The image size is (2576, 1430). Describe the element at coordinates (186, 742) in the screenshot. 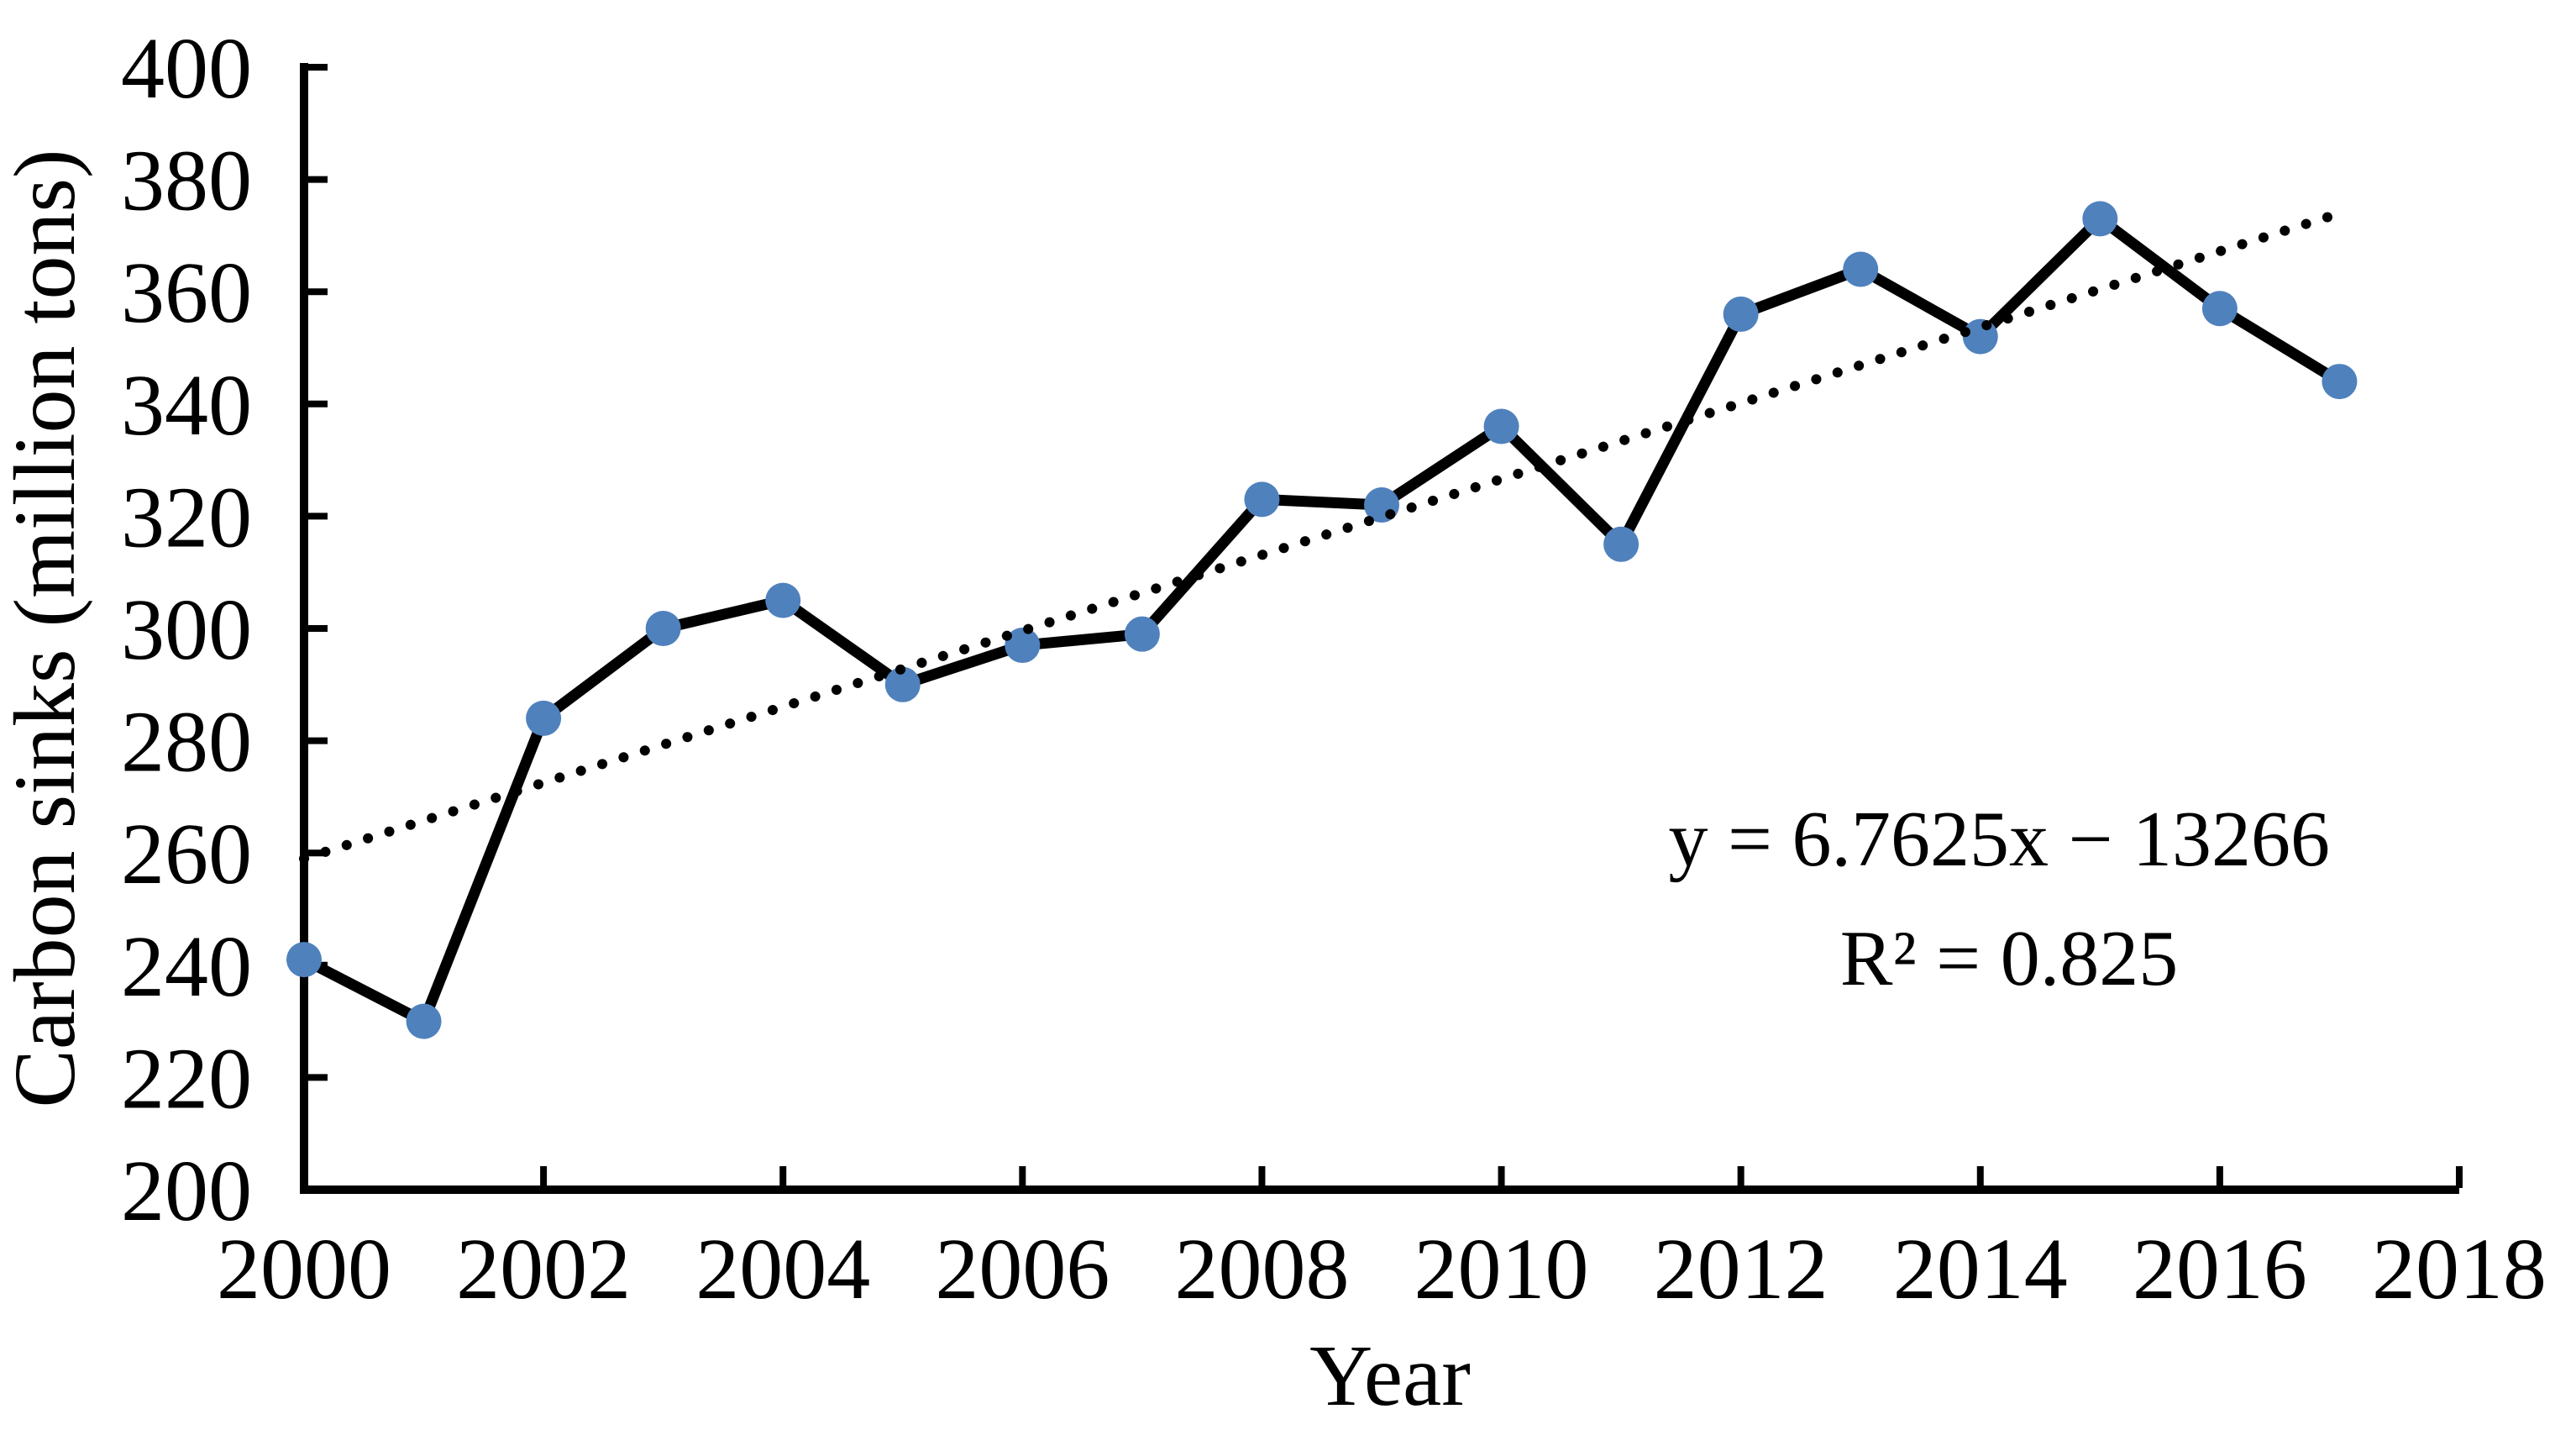

I see `y-tick-label: 280` at that location.